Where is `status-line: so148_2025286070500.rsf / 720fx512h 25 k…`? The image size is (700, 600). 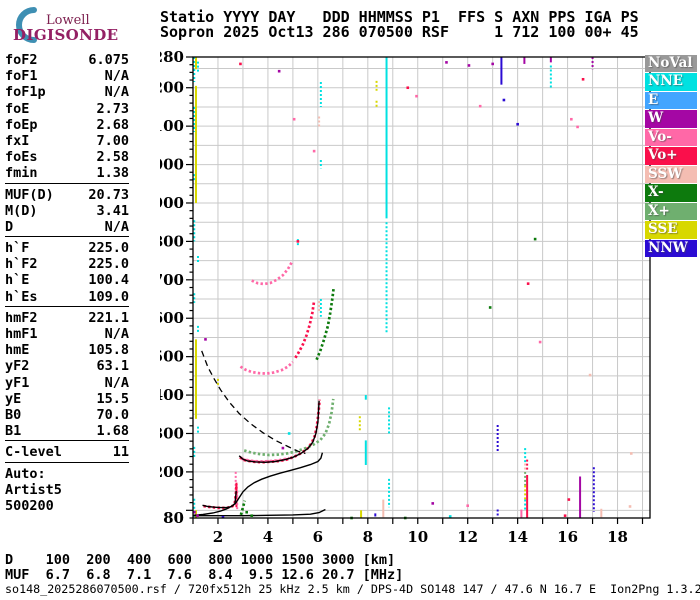 status-line: so148_2025286070500.rsf / 720fx512h 25 k… is located at coordinates (352, 589).